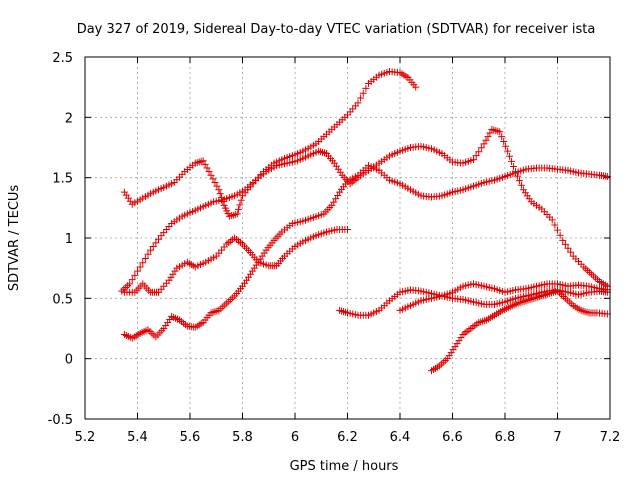  Describe the element at coordinates (452, 437) in the screenshot. I see `x-tick-label: 6.6` at that location.